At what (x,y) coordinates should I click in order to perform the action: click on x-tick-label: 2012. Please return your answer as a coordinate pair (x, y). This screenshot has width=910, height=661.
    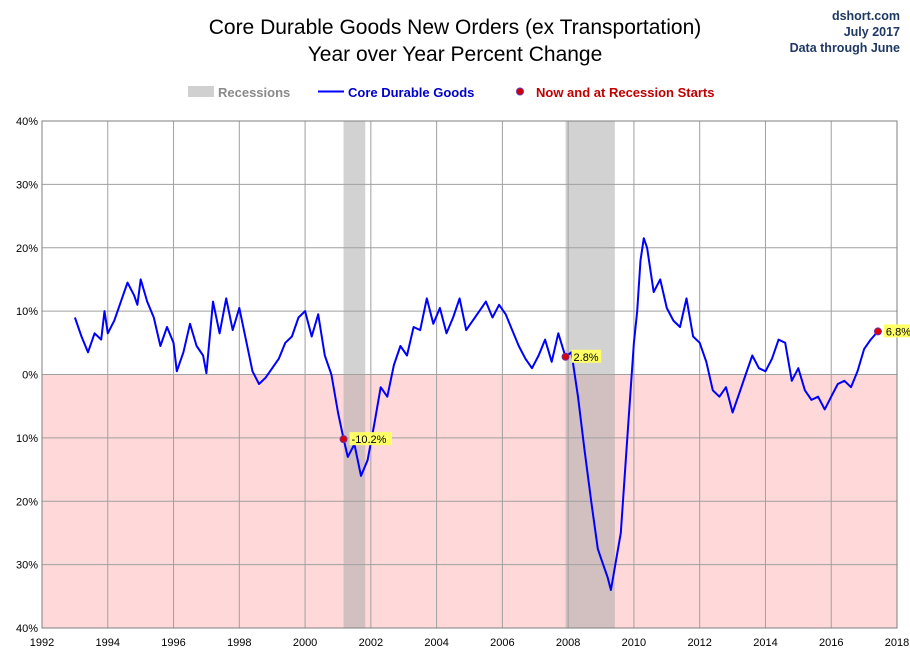
    Looking at the image, I should click on (699, 643).